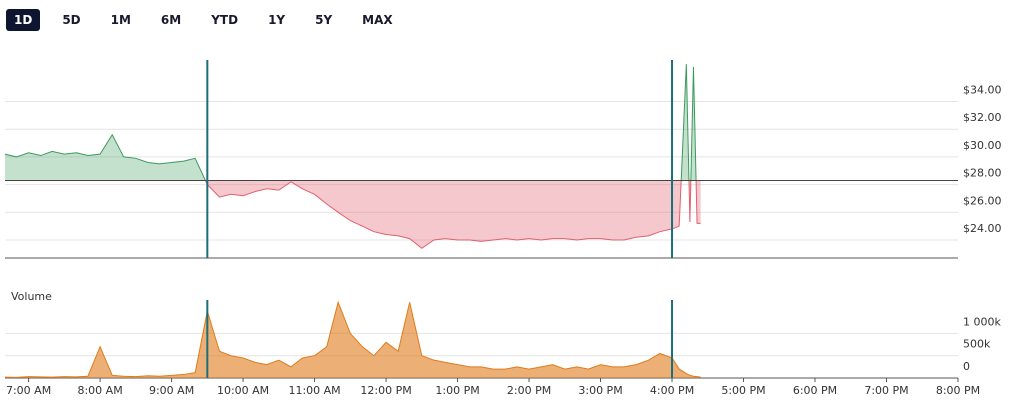 The height and width of the screenshot is (414, 1014). What do you see at coordinates (743, 390) in the screenshot?
I see `x-tick-label: 5:00 PM` at bounding box center [743, 390].